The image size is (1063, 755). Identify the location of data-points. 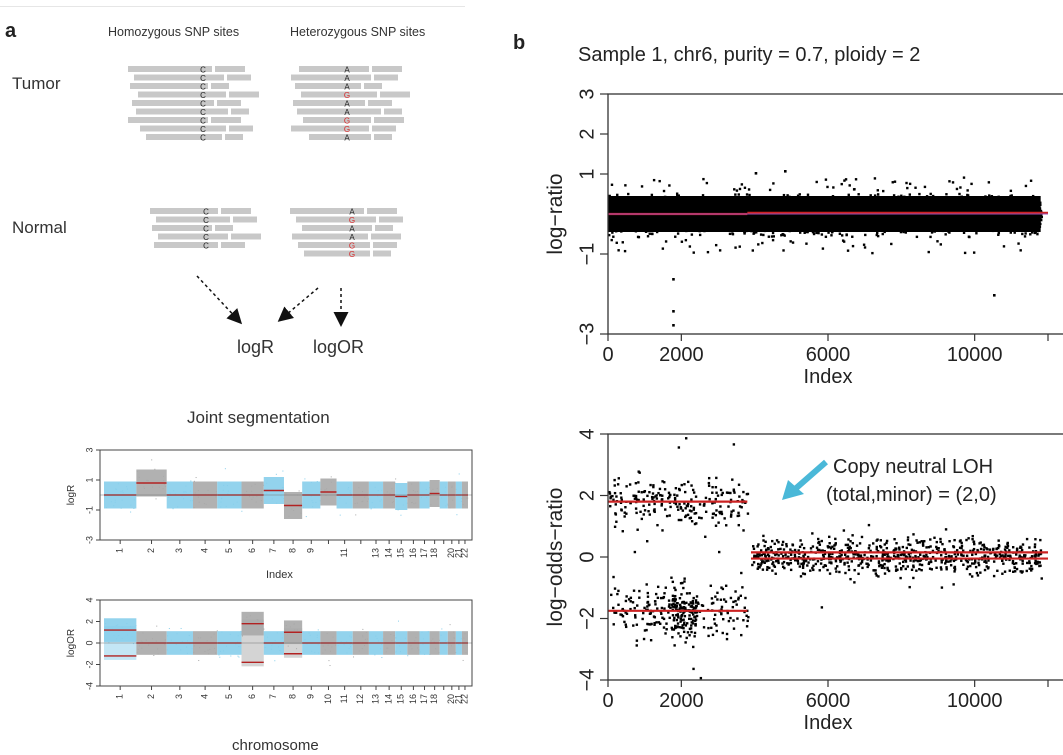
(826, 248).